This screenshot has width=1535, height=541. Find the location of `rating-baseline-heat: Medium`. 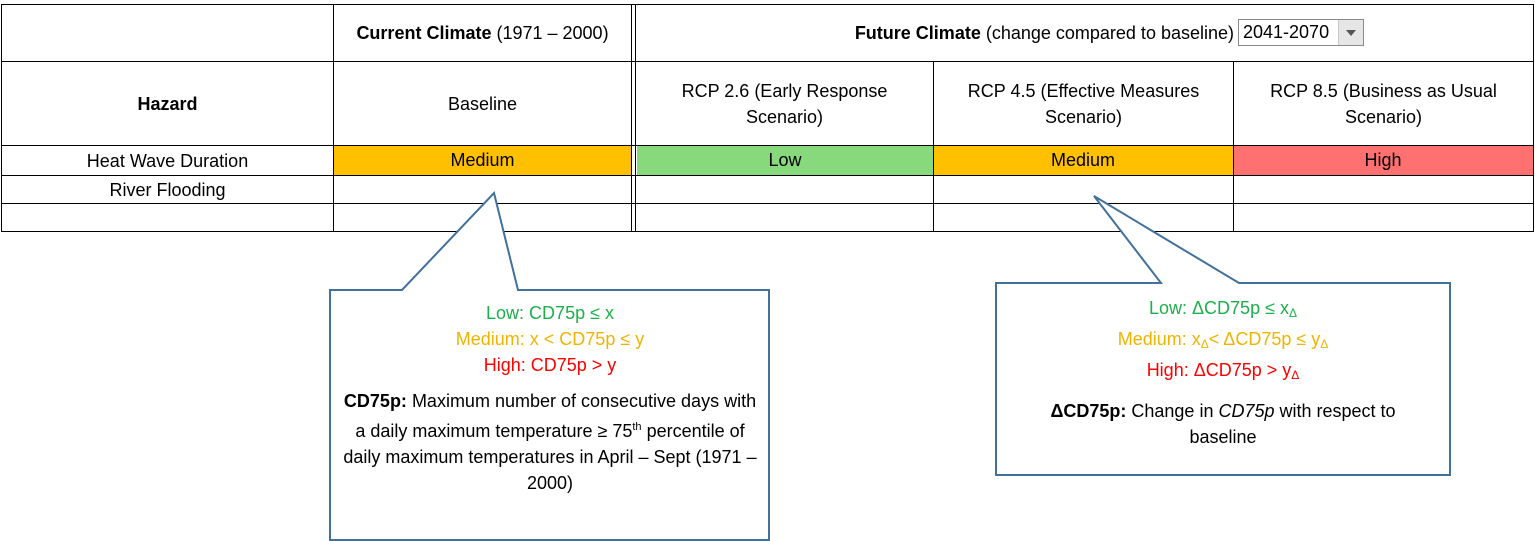

rating-baseline-heat: Medium is located at coordinates (482, 160).